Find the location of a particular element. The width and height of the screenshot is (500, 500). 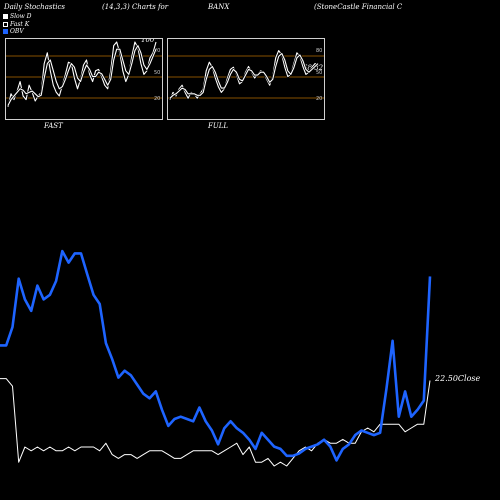

full-panel: 80 50 20 68.82 is located at coordinates (246, 79).